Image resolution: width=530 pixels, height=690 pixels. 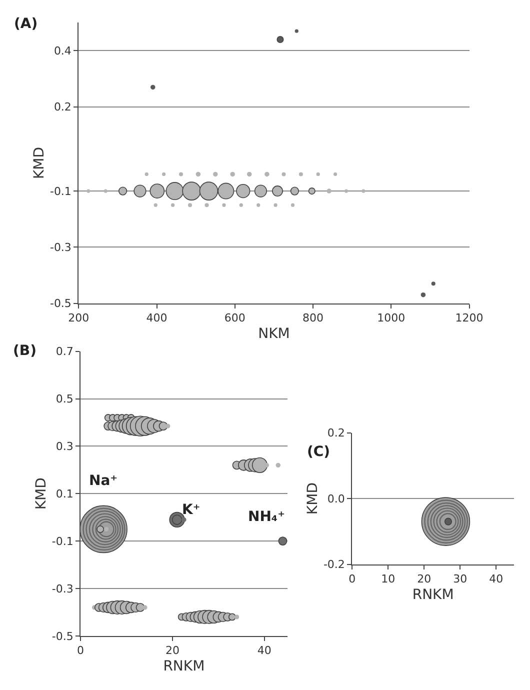 I want to click on y-tick-label: 0.5, so click(x=65, y=399).